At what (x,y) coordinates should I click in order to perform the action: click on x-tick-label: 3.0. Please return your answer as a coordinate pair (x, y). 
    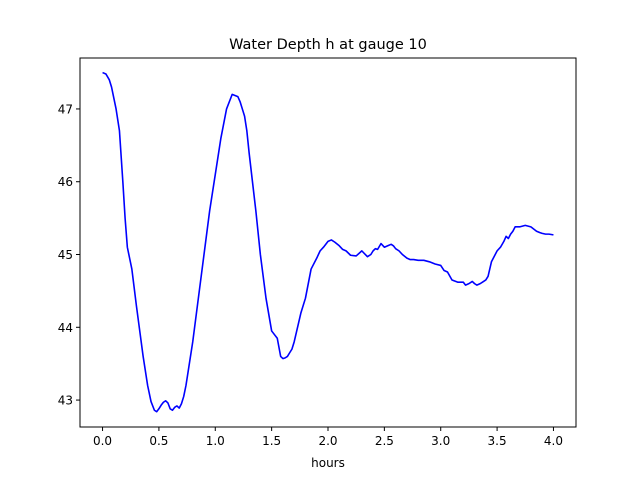
    Looking at the image, I should click on (440, 441).